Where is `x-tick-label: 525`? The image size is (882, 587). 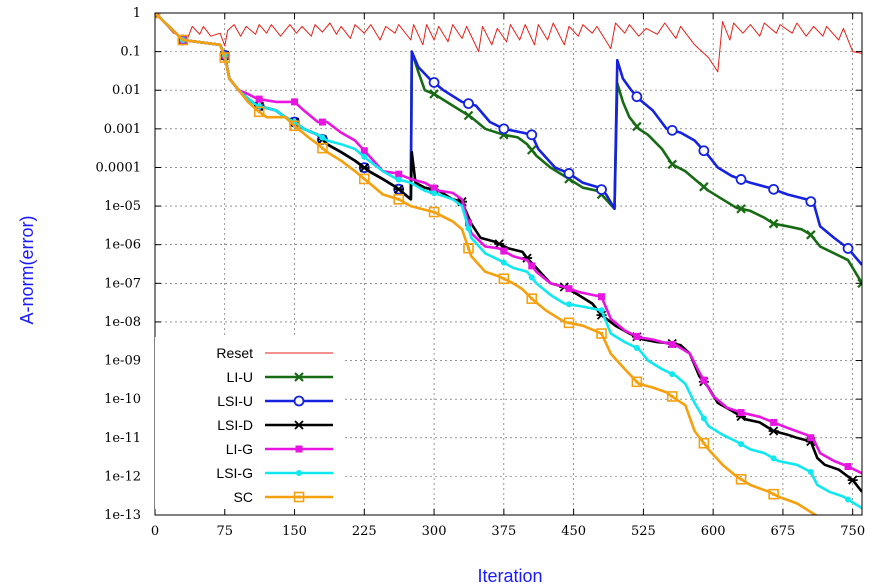
x-tick-label: 525 is located at coordinates (643, 531).